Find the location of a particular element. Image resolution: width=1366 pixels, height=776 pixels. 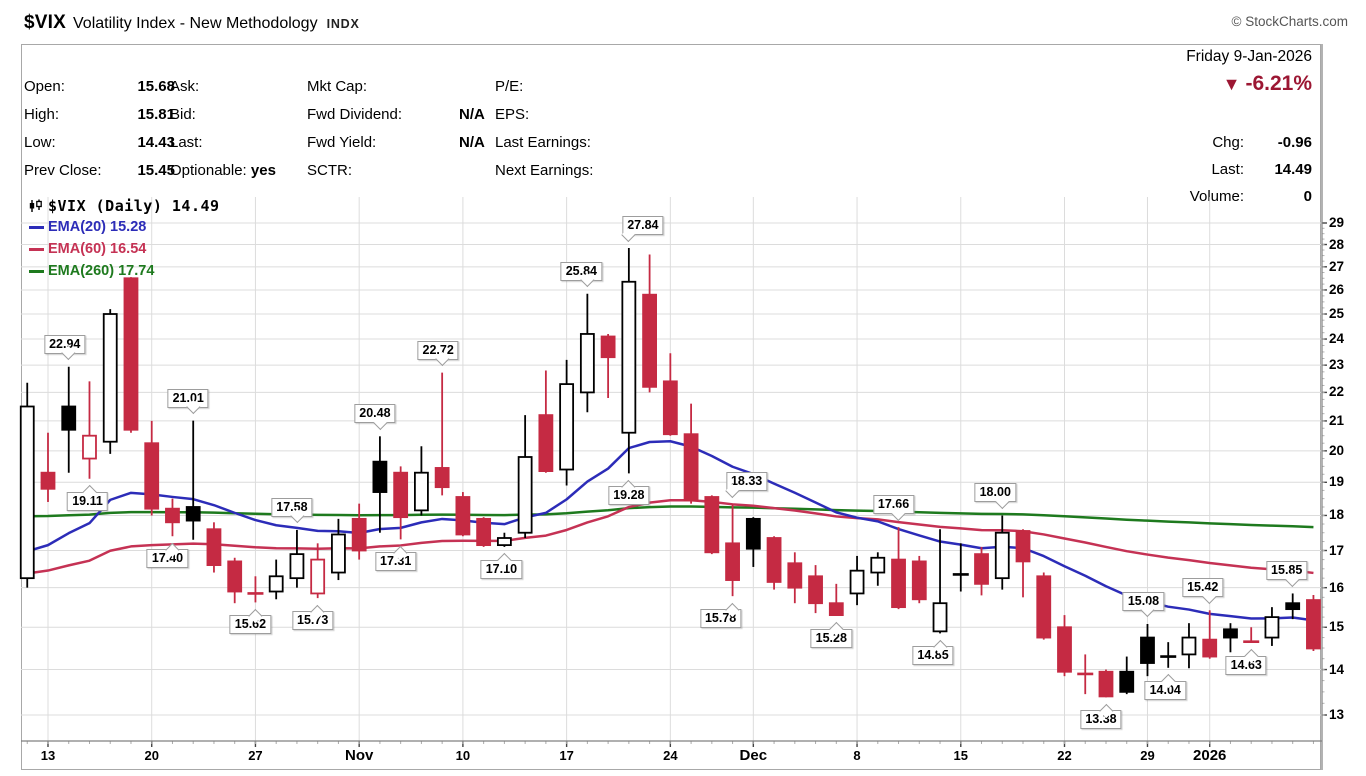

quote-value: 0 is located at coordinates (1307, 196).